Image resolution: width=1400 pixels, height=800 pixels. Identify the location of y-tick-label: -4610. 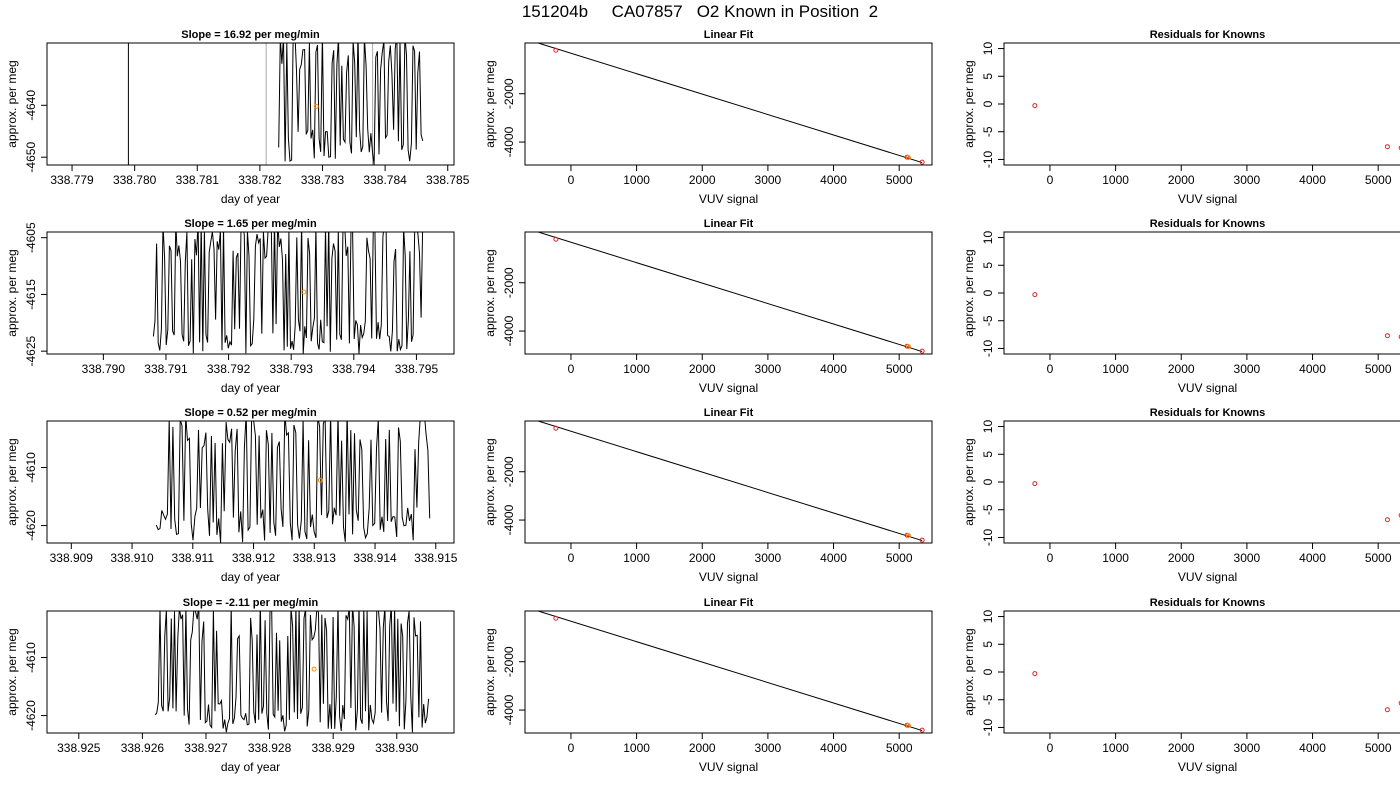
(31, 657).